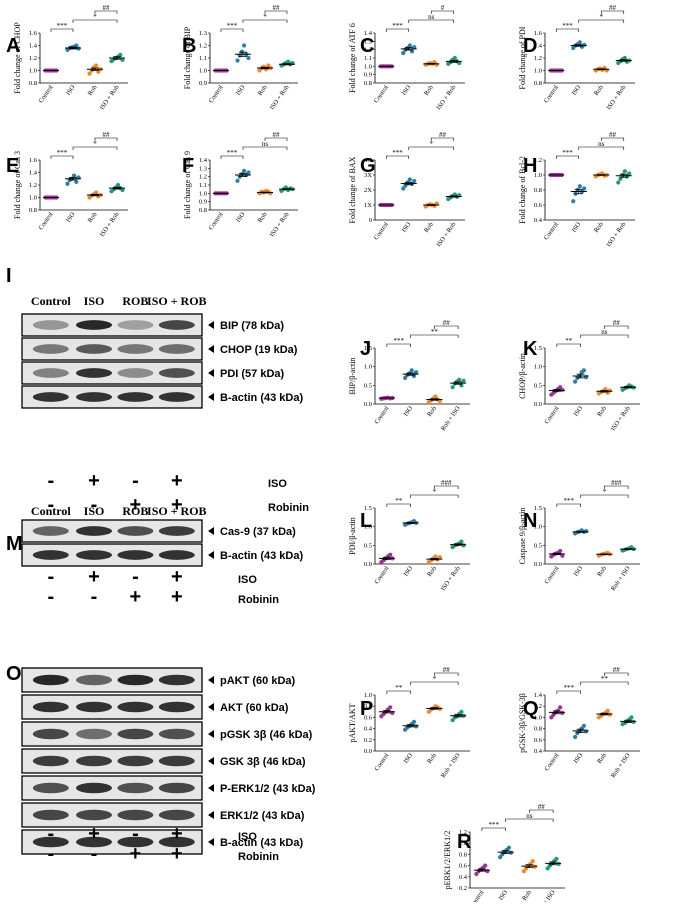 The image size is (685, 907). I want to click on panel-label-M: M, so click(14, 544).